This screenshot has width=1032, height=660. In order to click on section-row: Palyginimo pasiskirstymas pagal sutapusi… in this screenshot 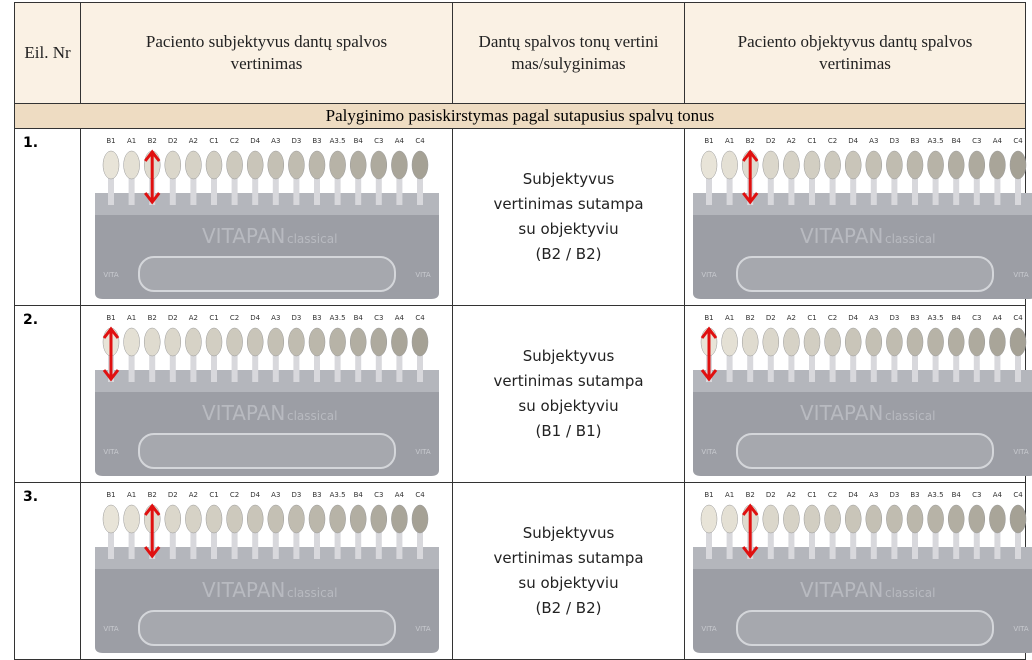, I will do `click(520, 116)`.